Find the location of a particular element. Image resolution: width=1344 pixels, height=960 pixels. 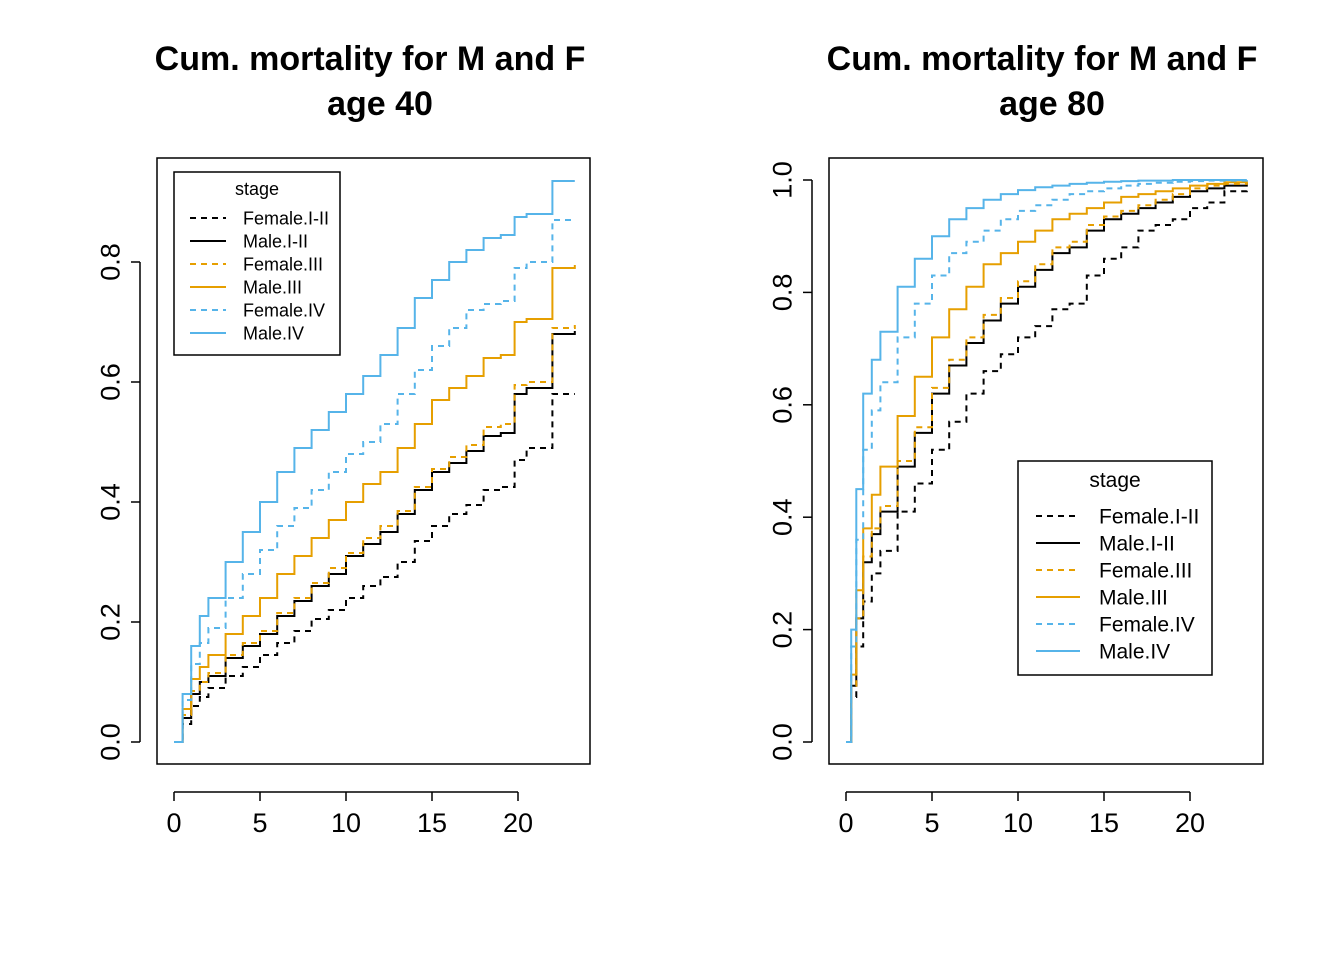

series-line-female-iii is located at coordinates (375, 534).